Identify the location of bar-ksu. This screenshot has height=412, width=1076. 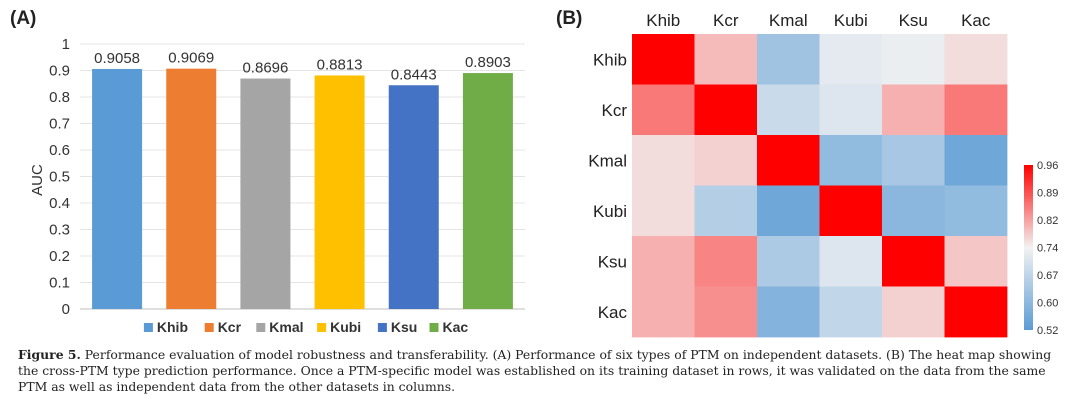
(413, 197).